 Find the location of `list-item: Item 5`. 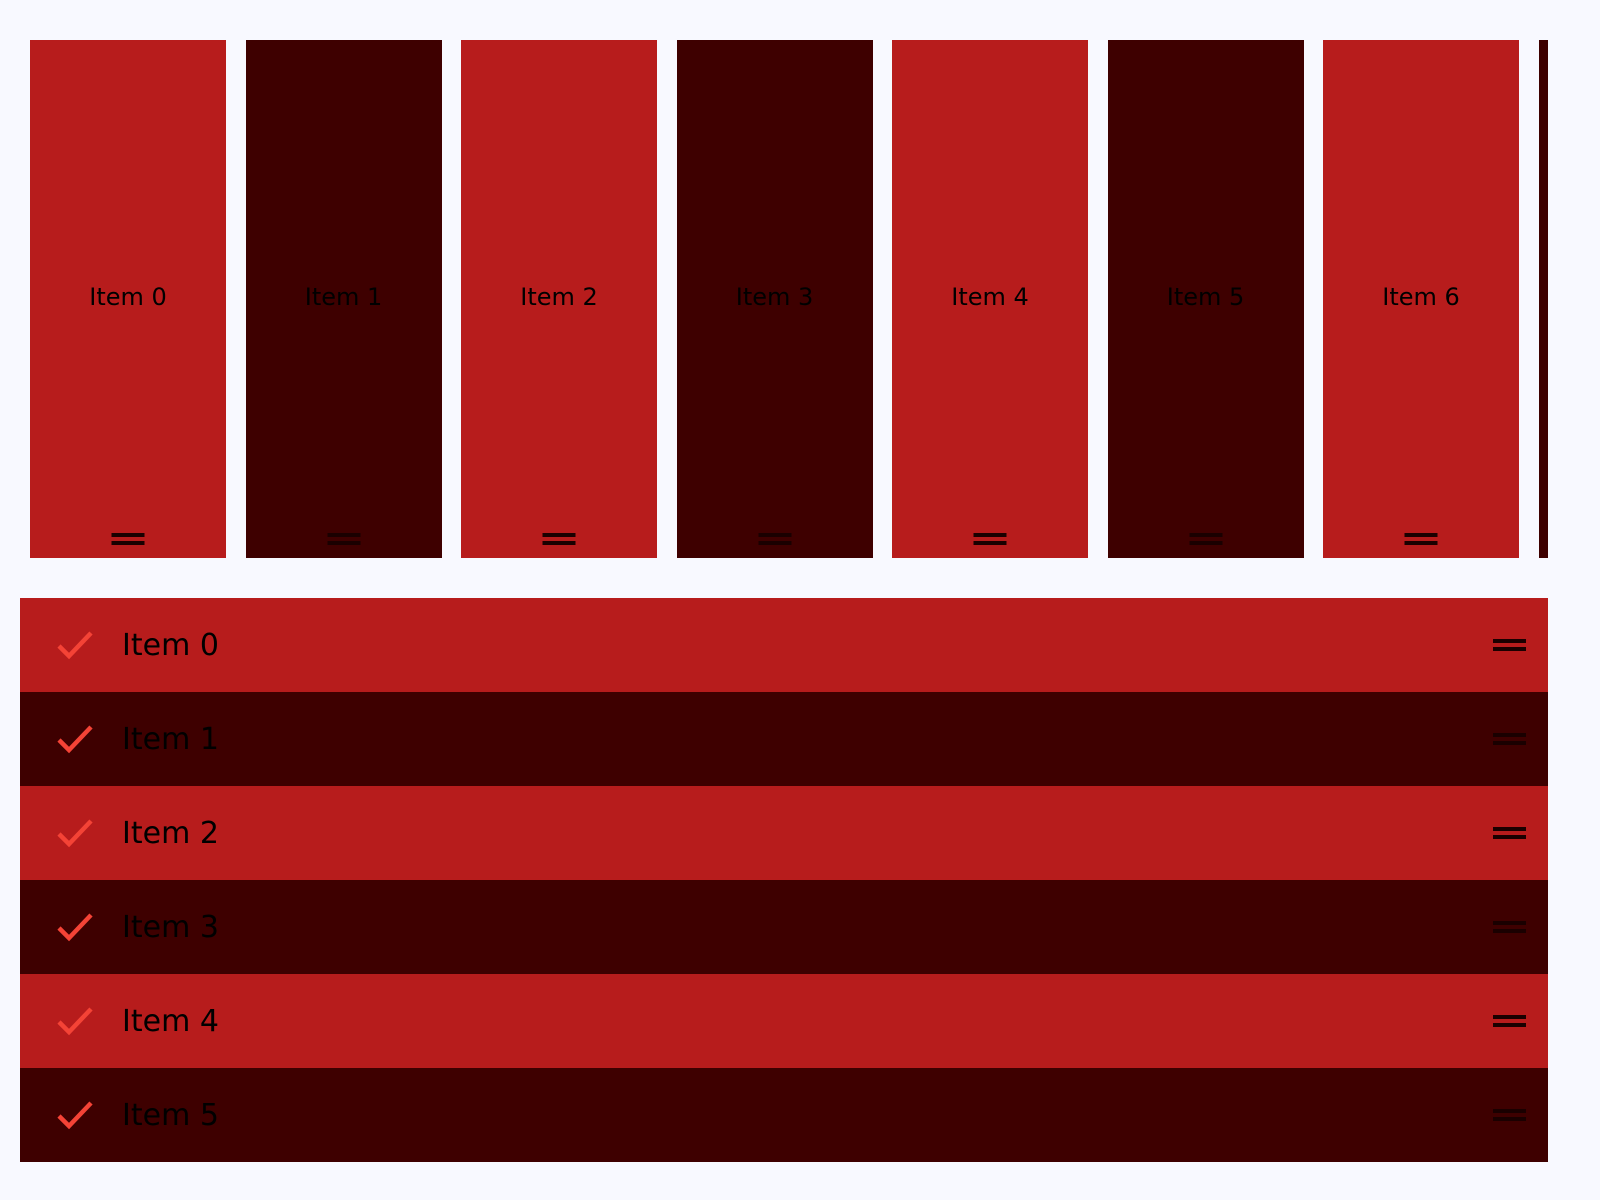

list-item: Item 5 is located at coordinates (784, 1115).